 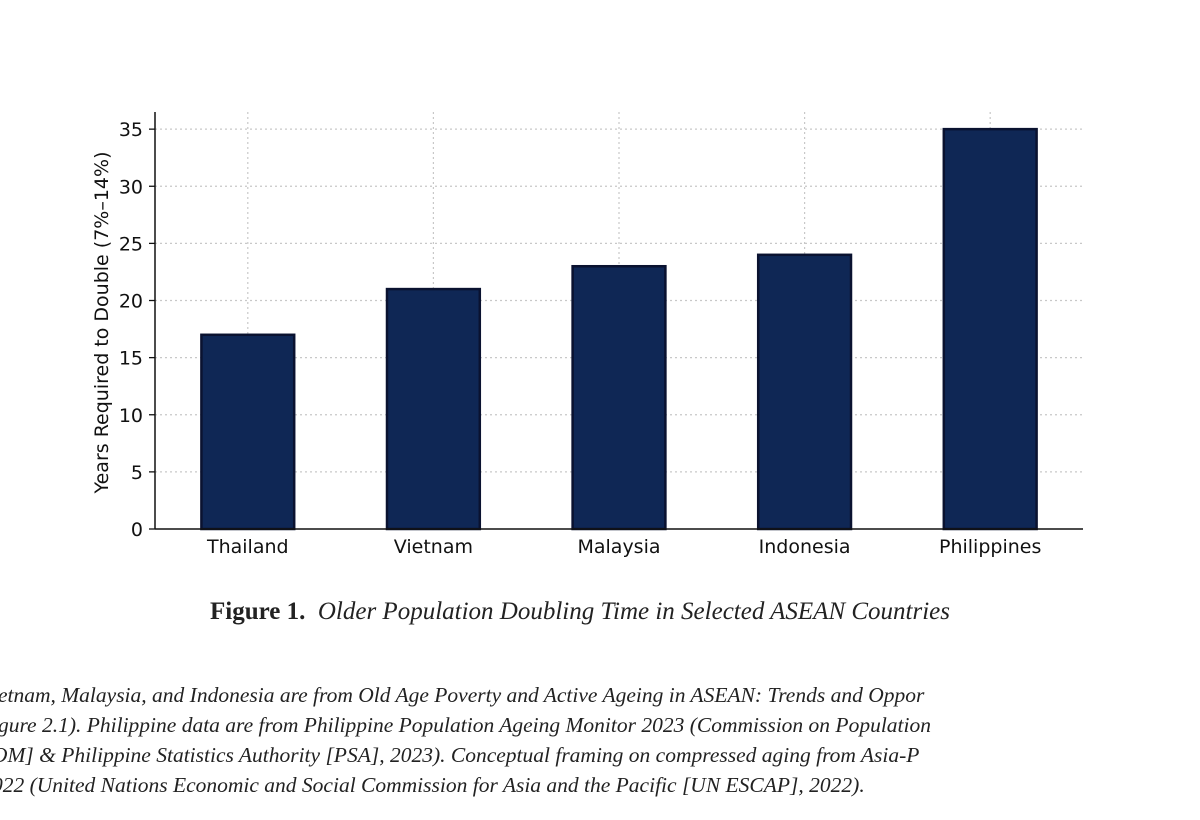 What do you see at coordinates (618, 547) in the screenshot?
I see `x-tick-label: Malaysia` at bounding box center [618, 547].